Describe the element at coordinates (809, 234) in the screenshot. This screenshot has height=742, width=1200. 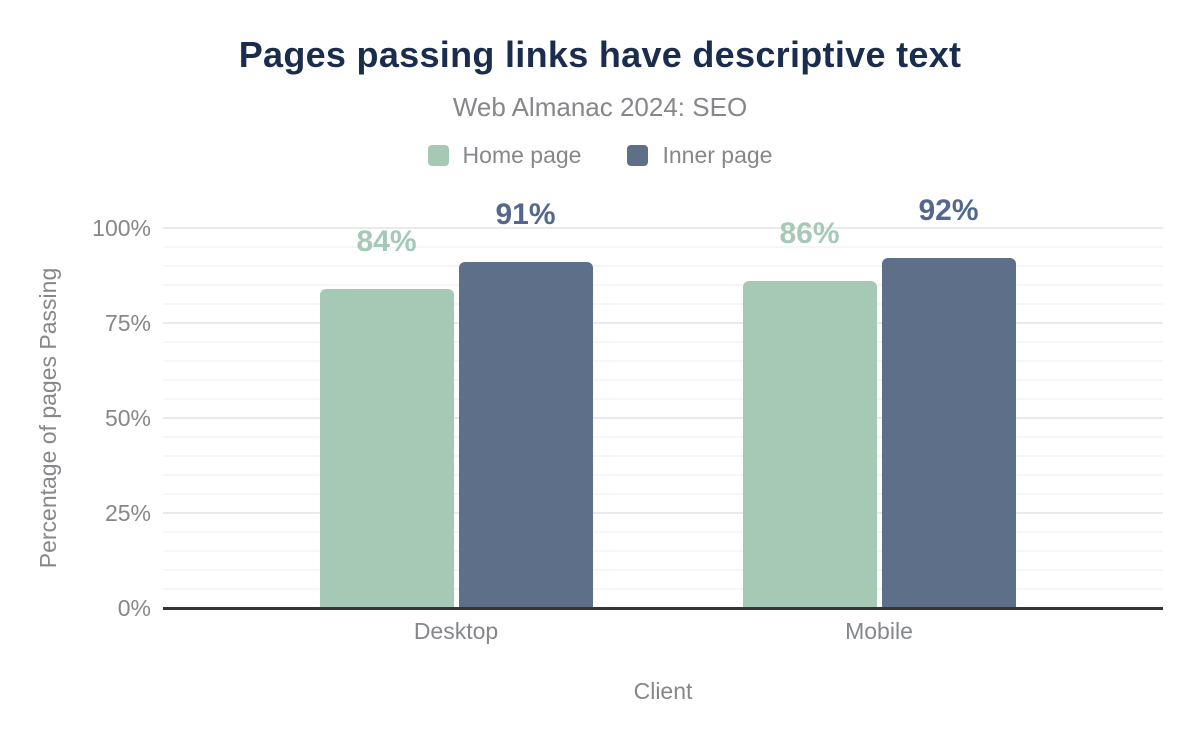
I see `bar-value-label: 86%` at that location.